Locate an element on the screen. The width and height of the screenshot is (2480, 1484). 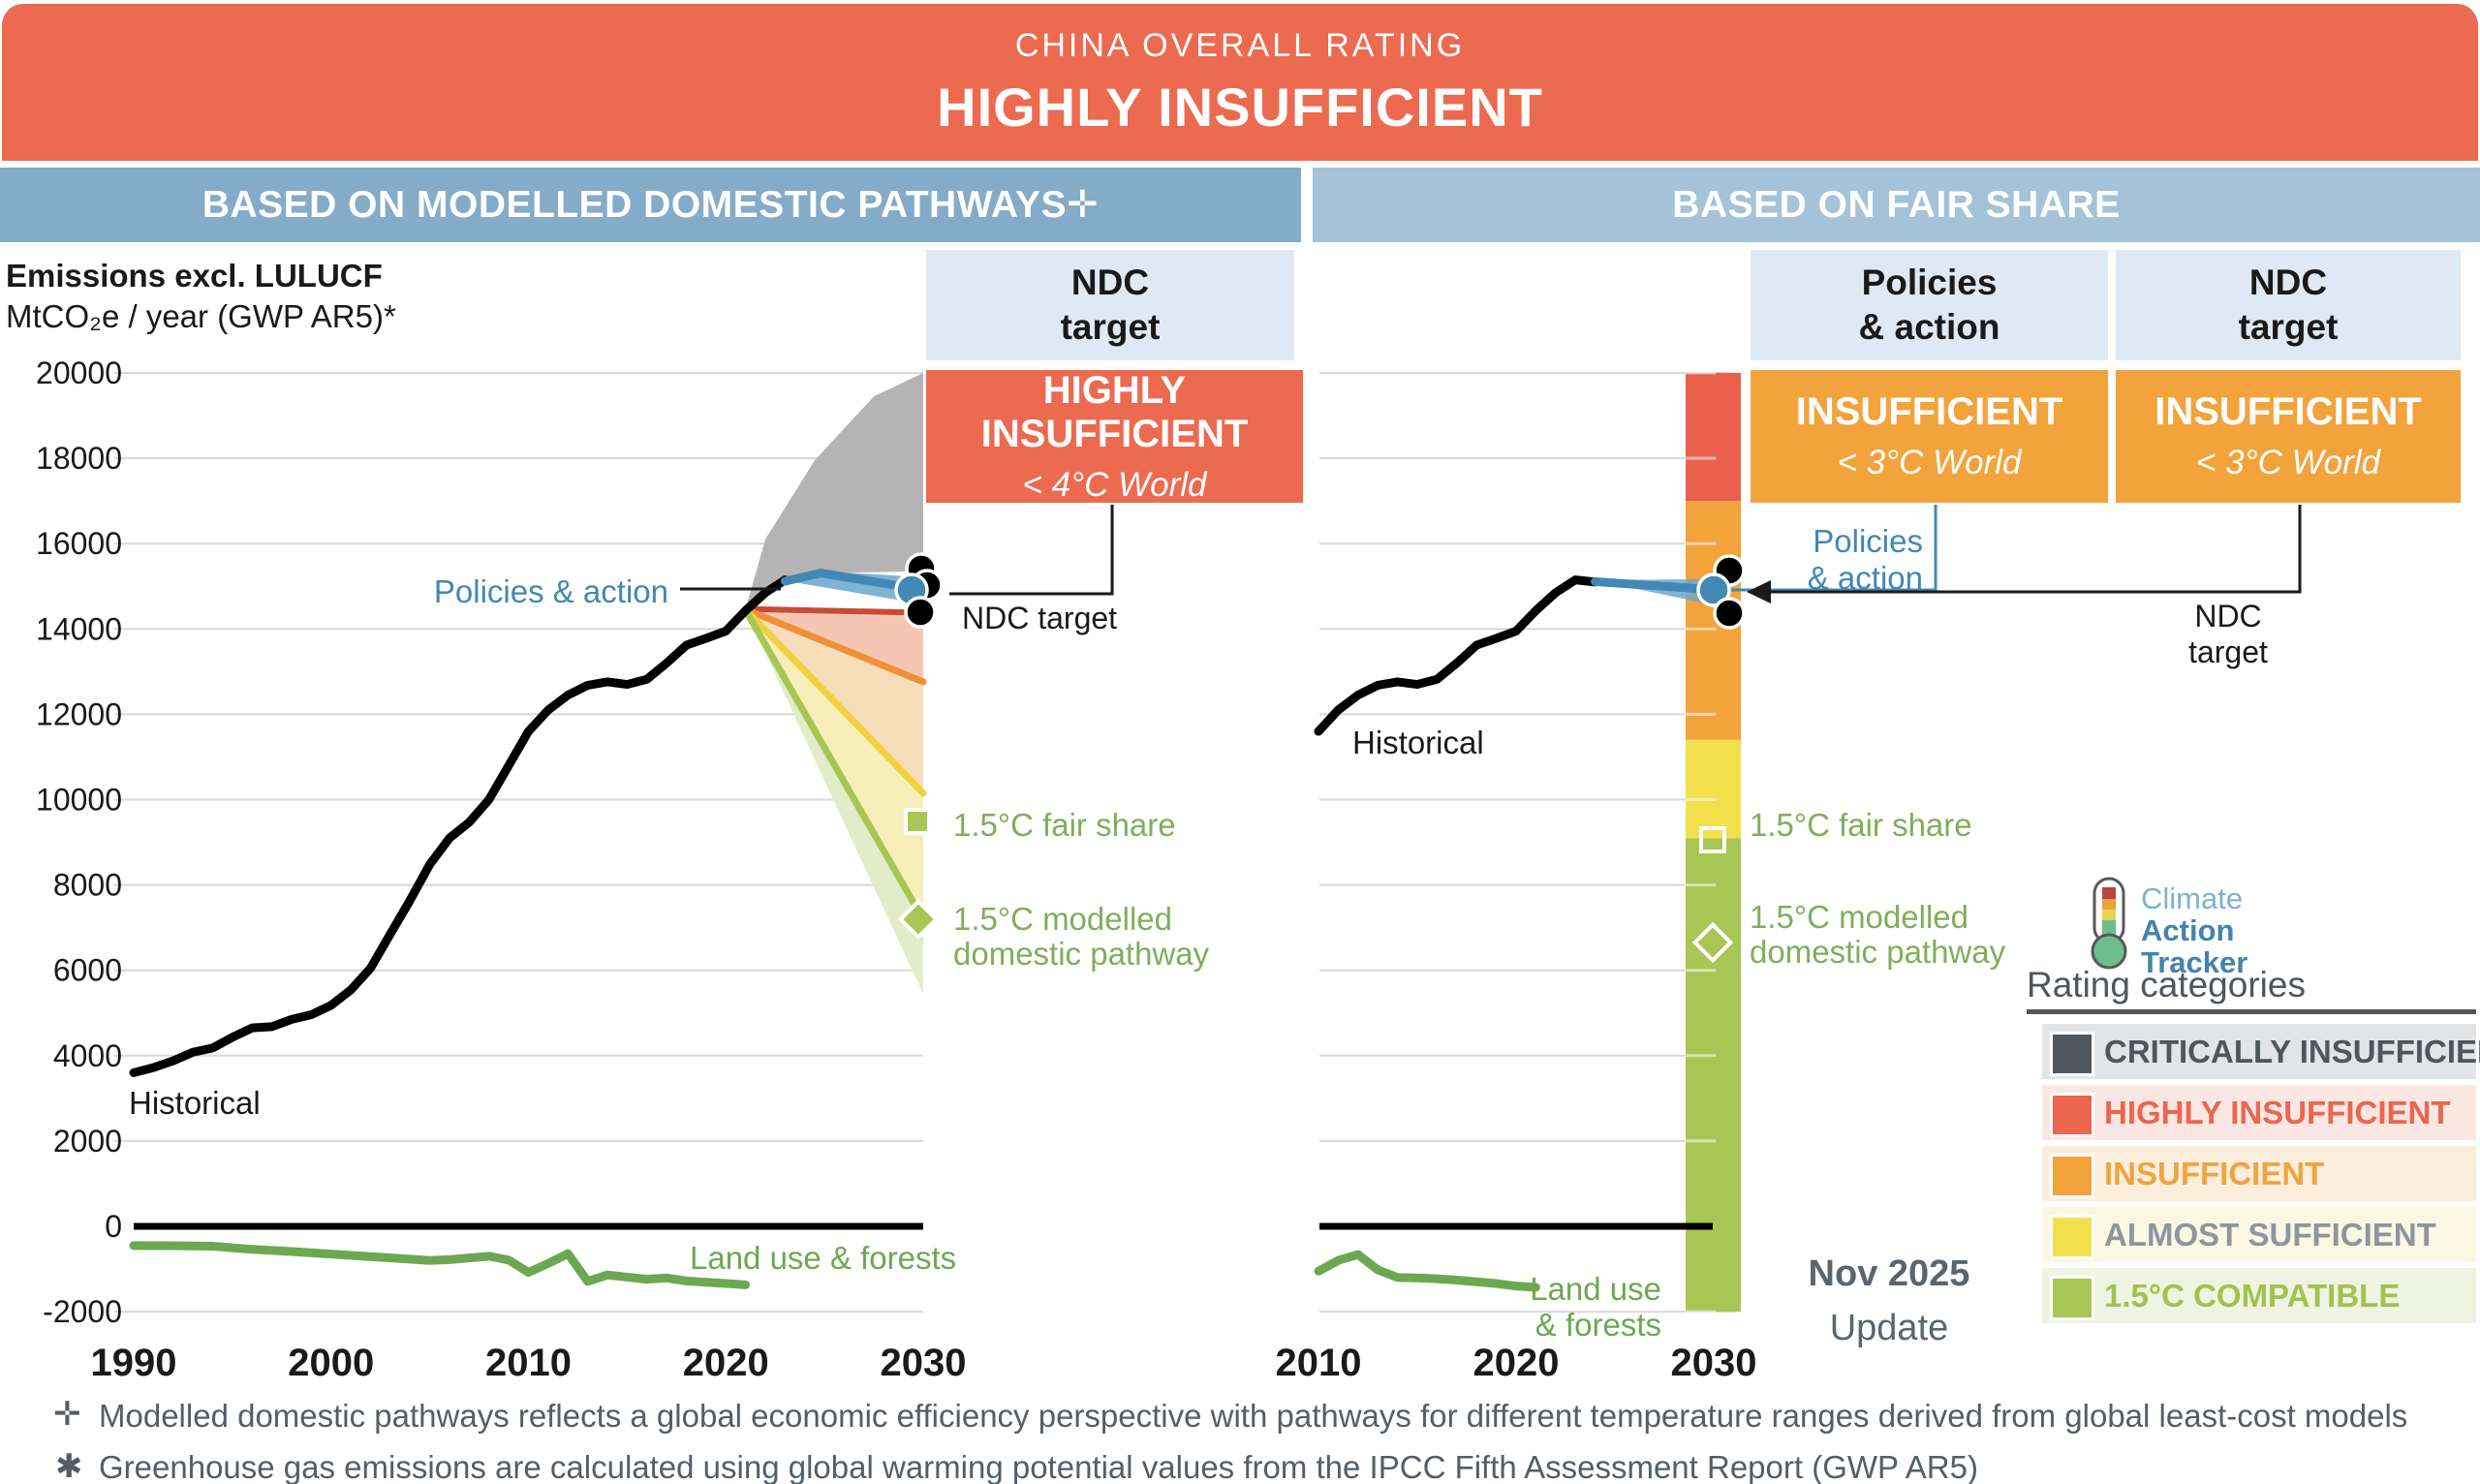
legend-item-highly-insufficient: HIGHLY INSUFFICIENT is located at coordinates (2259, 1112).